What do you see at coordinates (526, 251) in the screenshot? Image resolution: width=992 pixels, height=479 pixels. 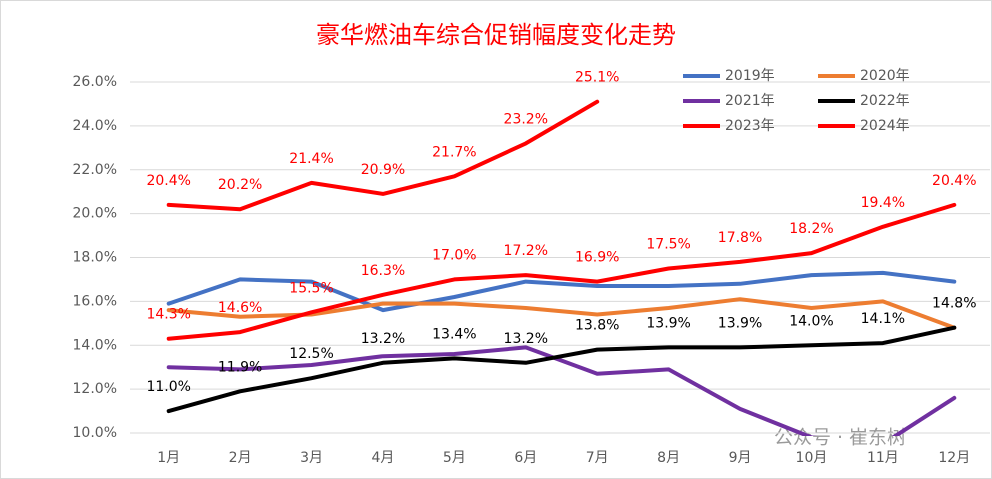 I see `data-label: 17.2%` at bounding box center [526, 251].